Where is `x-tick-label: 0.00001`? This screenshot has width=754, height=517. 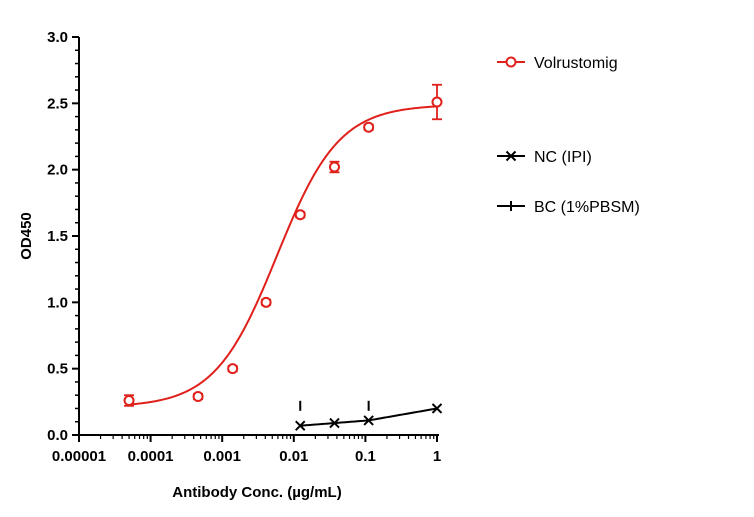
x-tick-label: 0.00001 is located at coordinates (79, 456).